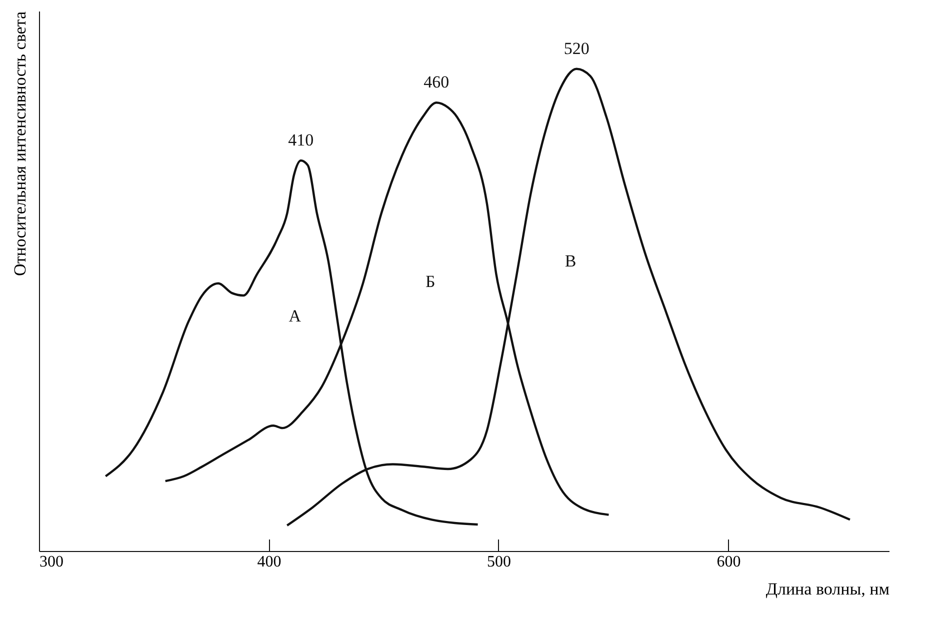  What do you see at coordinates (431, 281) in the screenshot?
I see `annotation: Б` at bounding box center [431, 281].